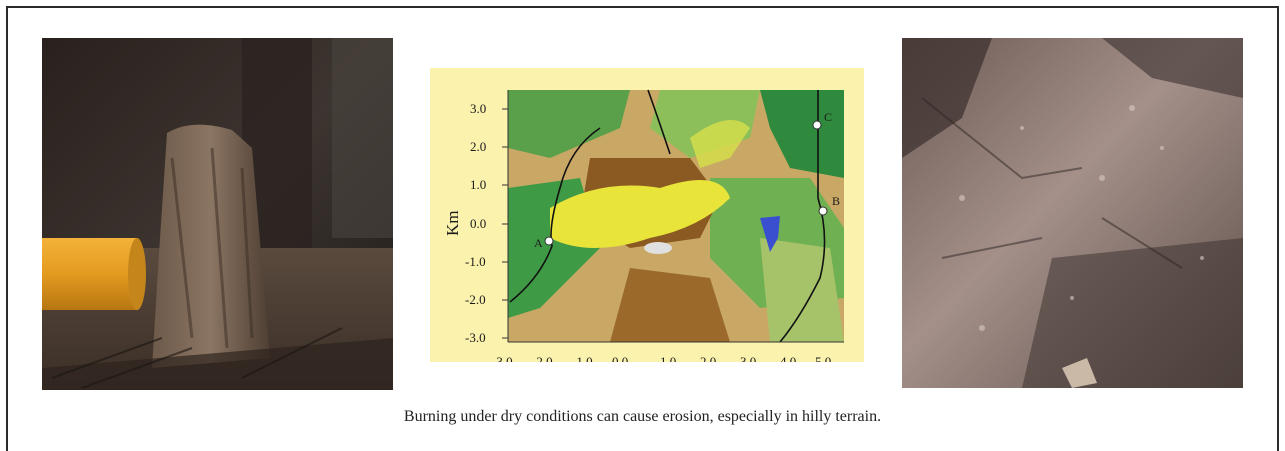  I want to click on y-tick: -1.0, so click(475, 261).